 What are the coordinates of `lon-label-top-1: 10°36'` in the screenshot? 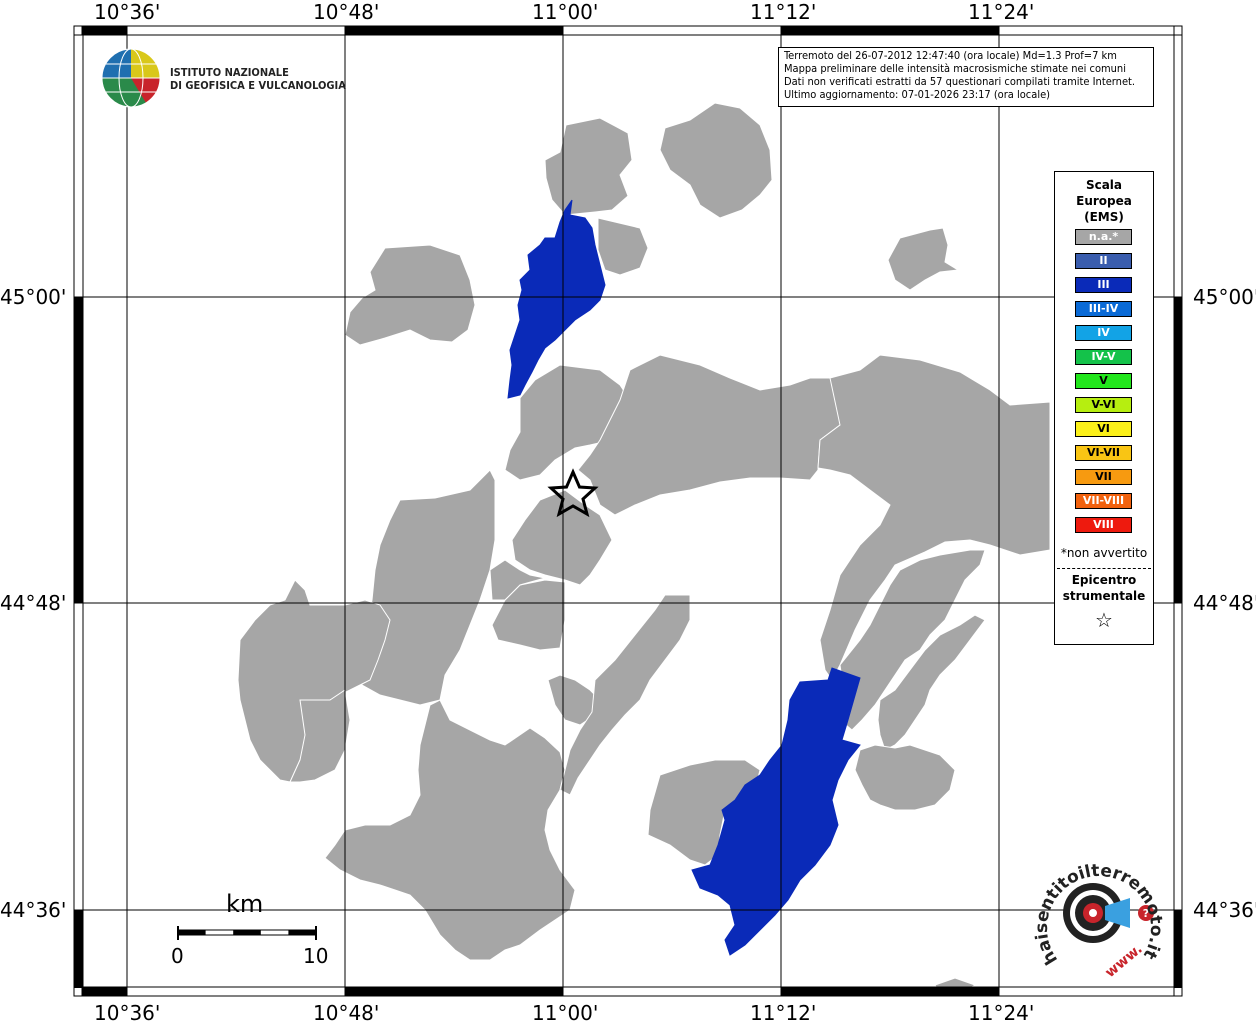 It's located at (127, 12).